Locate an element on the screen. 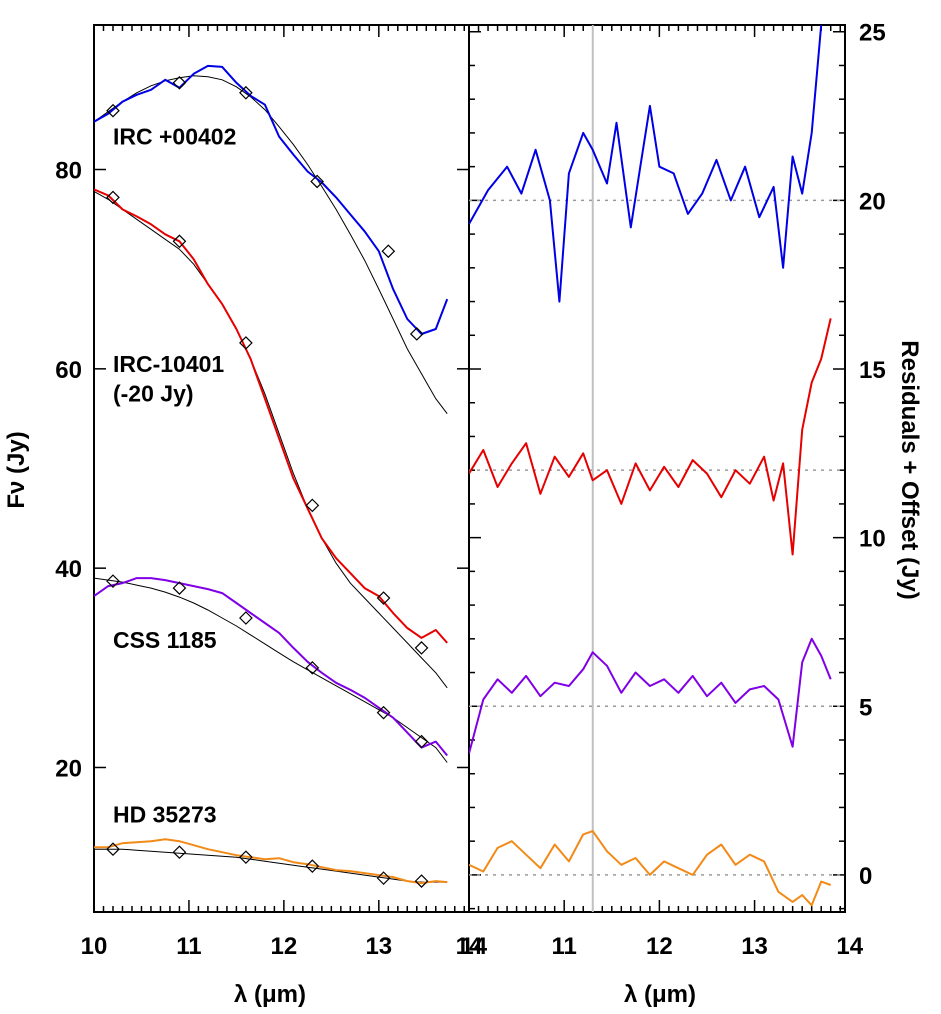 This screenshot has height=1014, width=941. right-x-axis-title: λ (μm) is located at coordinates (660, 994).